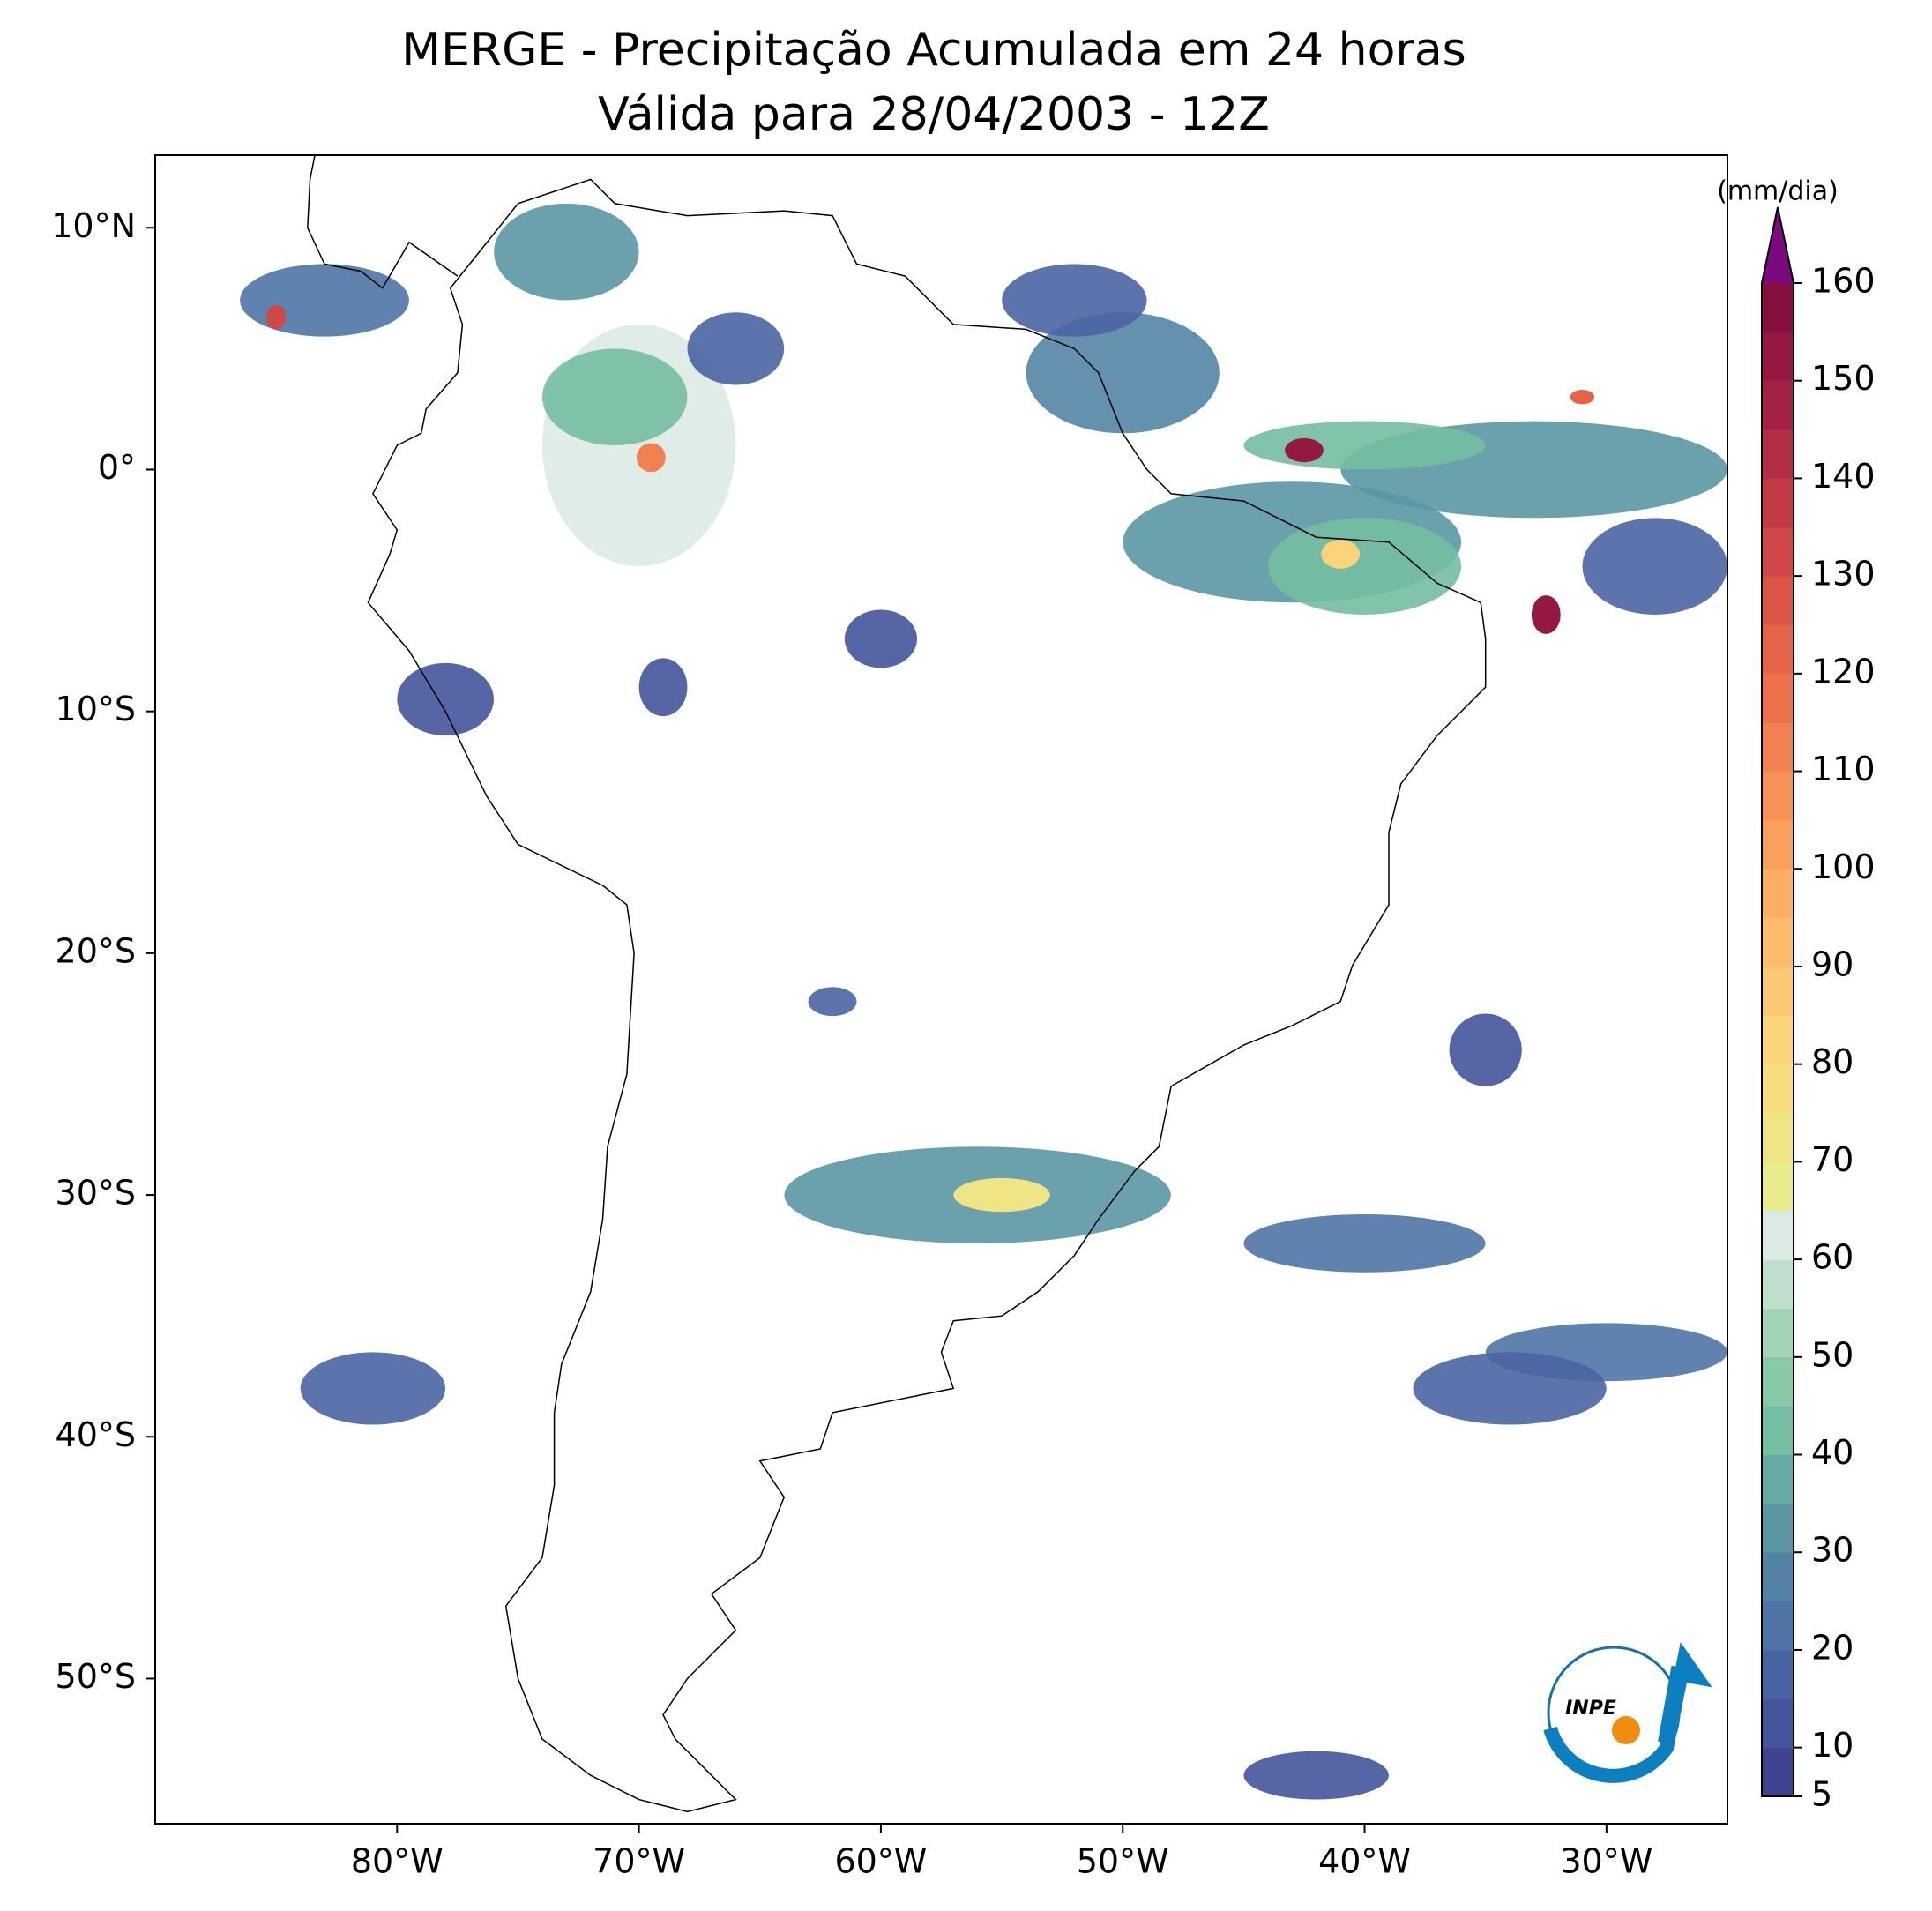 This screenshot has height=1911, width=1932. I want to click on colorbar-tick-label: 40, so click(1832, 1452).